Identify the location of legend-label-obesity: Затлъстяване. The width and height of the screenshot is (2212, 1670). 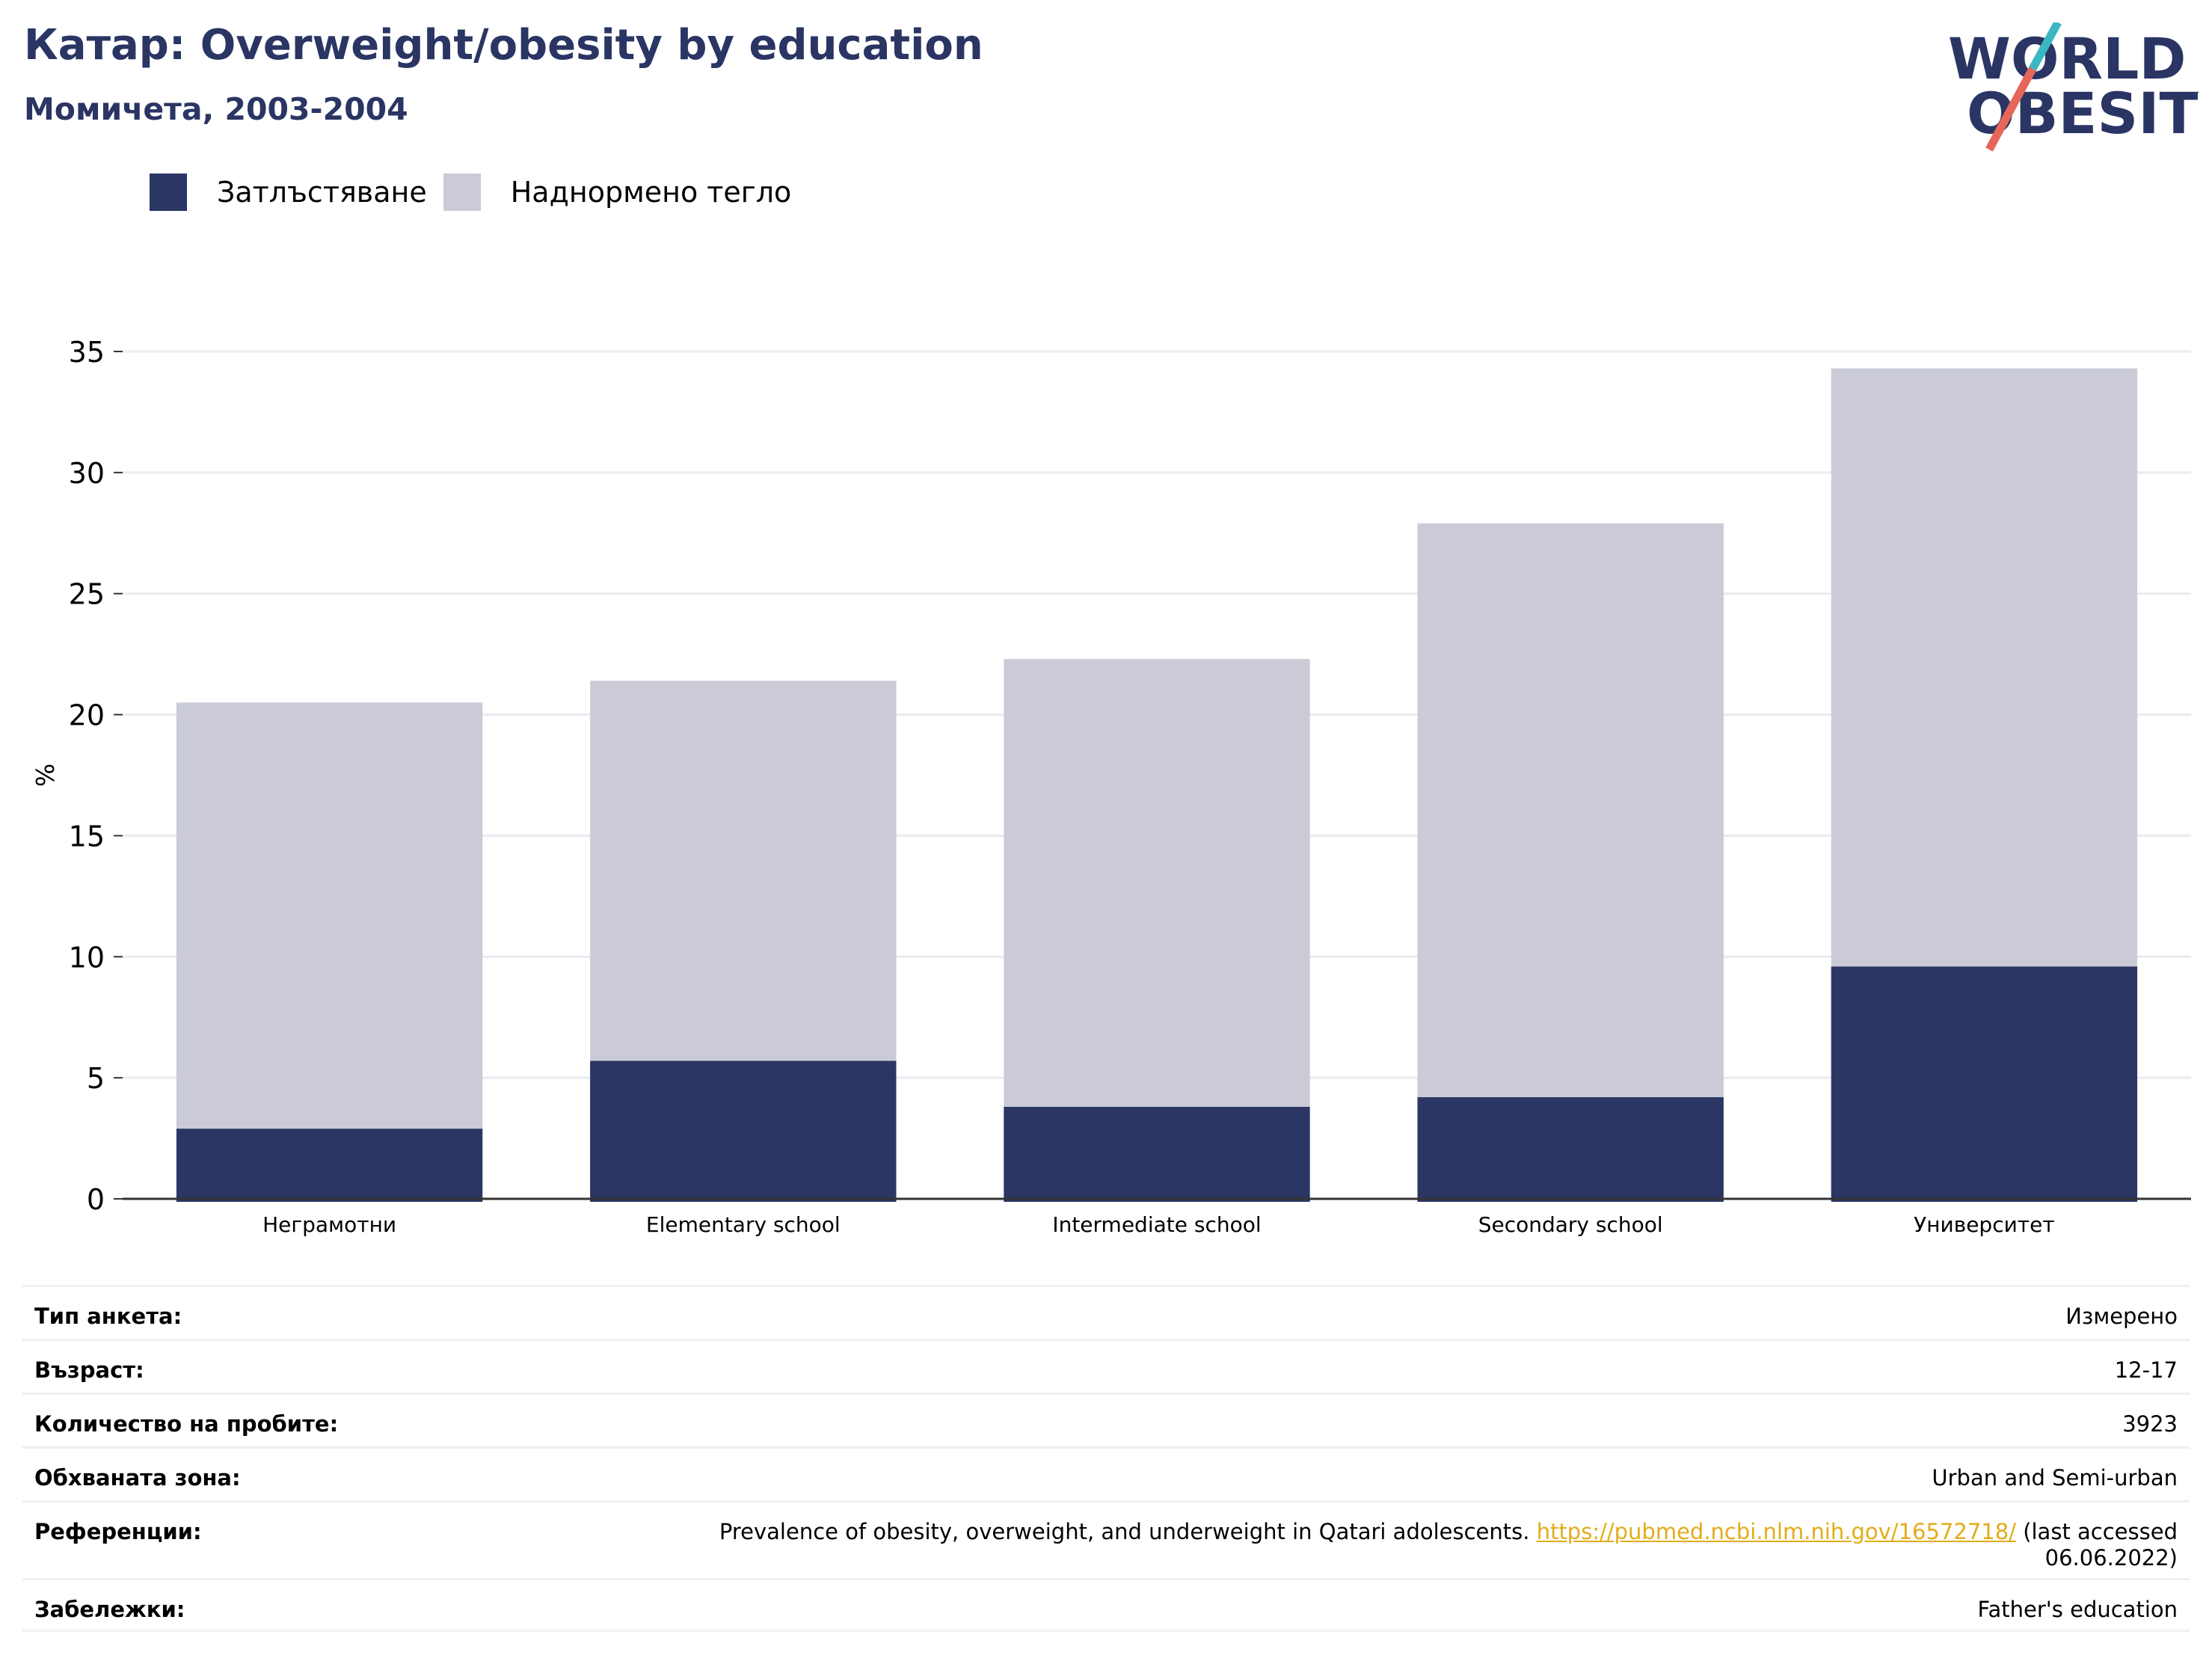
(322, 192).